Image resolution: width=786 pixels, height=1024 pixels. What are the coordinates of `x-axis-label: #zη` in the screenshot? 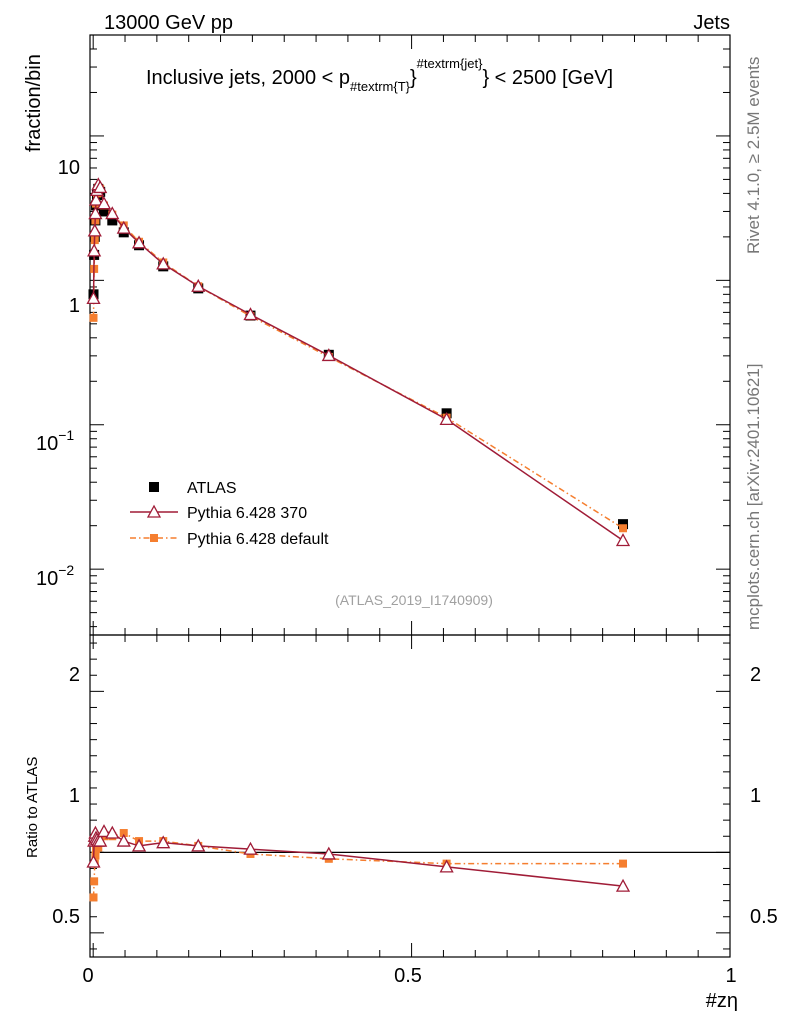 It's located at (722, 1001).